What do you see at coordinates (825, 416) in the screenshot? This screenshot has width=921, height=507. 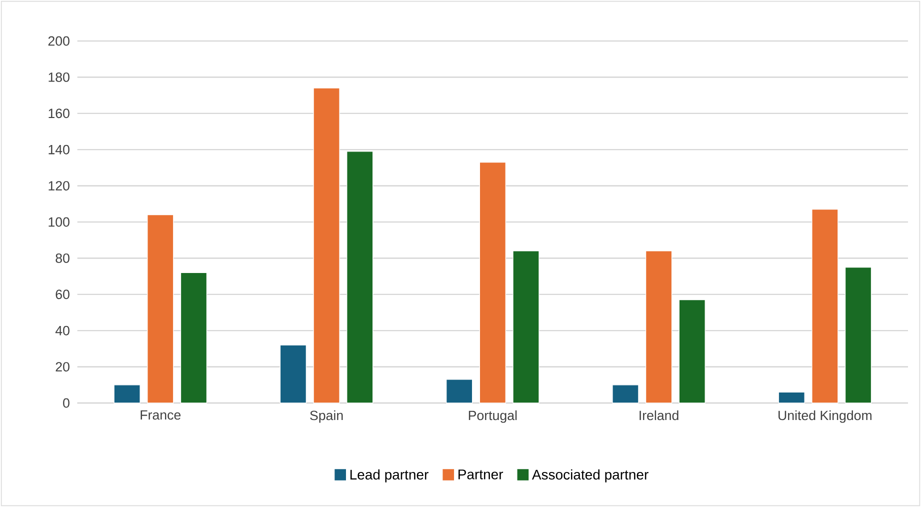 I see `x-tick-label: United Kingdom` at bounding box center [825, 416].